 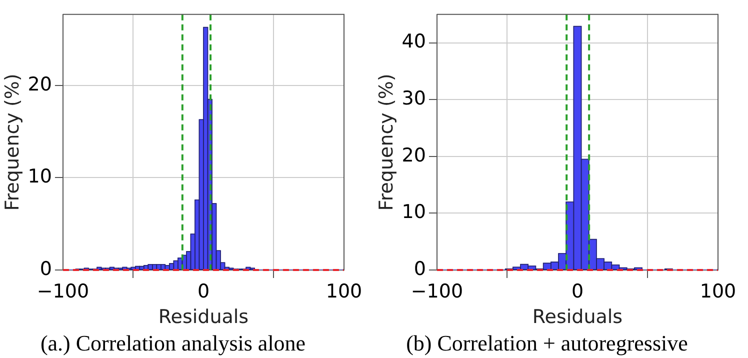 What do you see at coordinates (414, 99) in the screenshot?
I see `y-tick-label: 30` at bounding box center [414, 99].